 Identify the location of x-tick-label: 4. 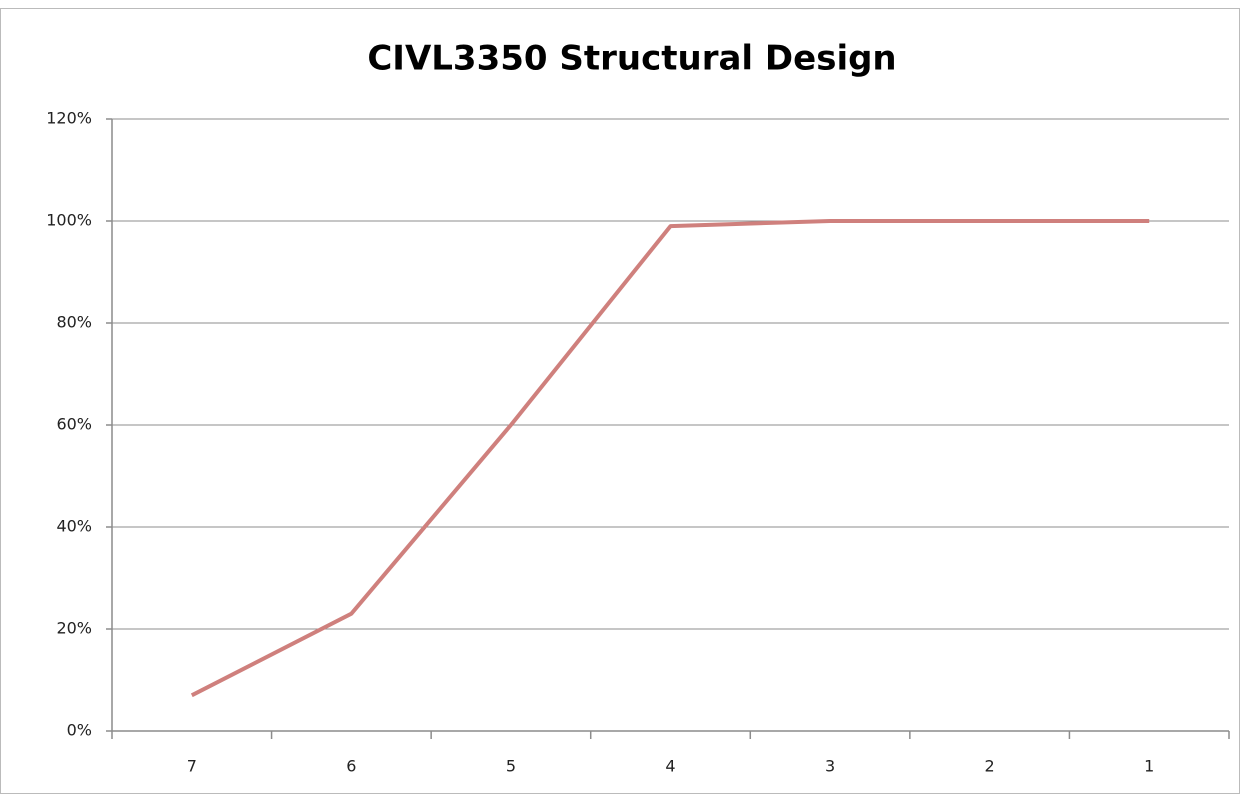
(670, 766).